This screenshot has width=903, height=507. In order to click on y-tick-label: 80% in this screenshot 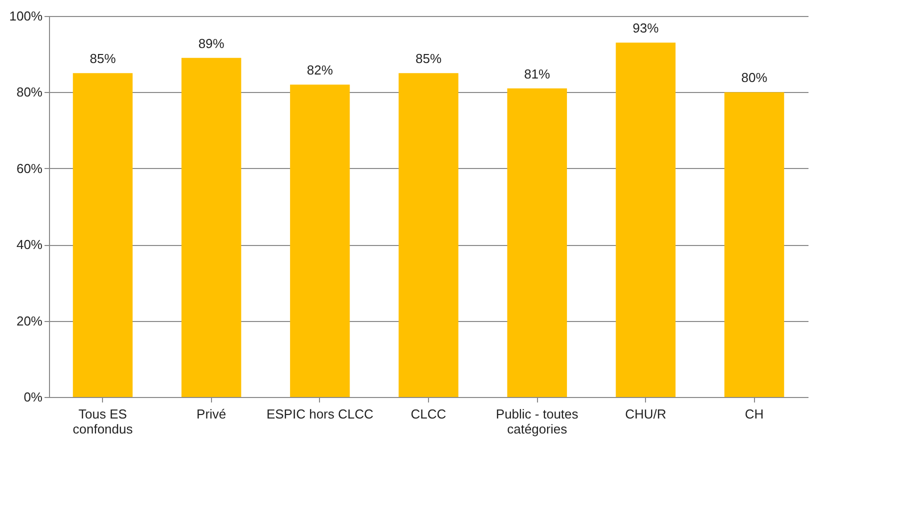, I will do `click(29, 92)`.